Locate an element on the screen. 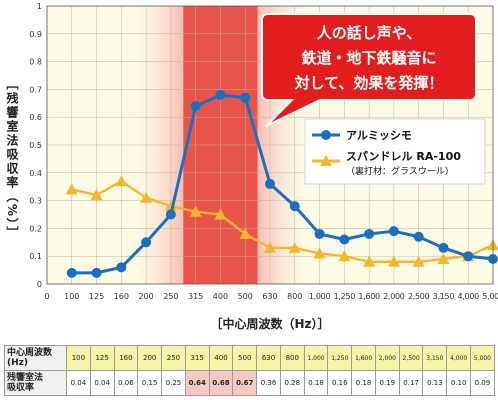 Image resolution: width=498 pixels, height=400 pixels. table-cell-absorption: 0.25 is located at coordinates (173, 383).